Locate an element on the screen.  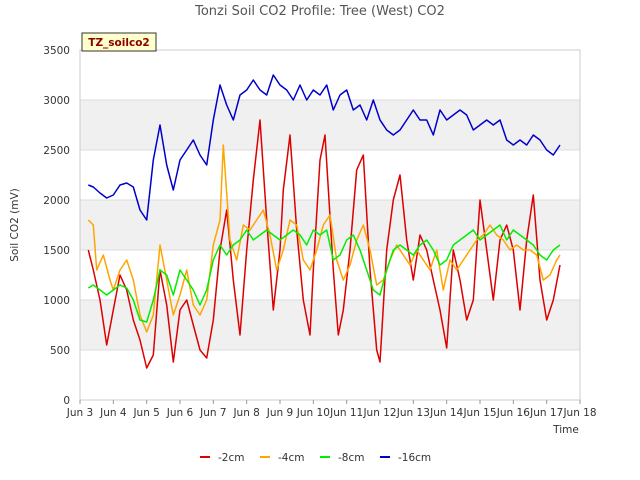
legend-label: -4cm is located at coordinates (291, 458).